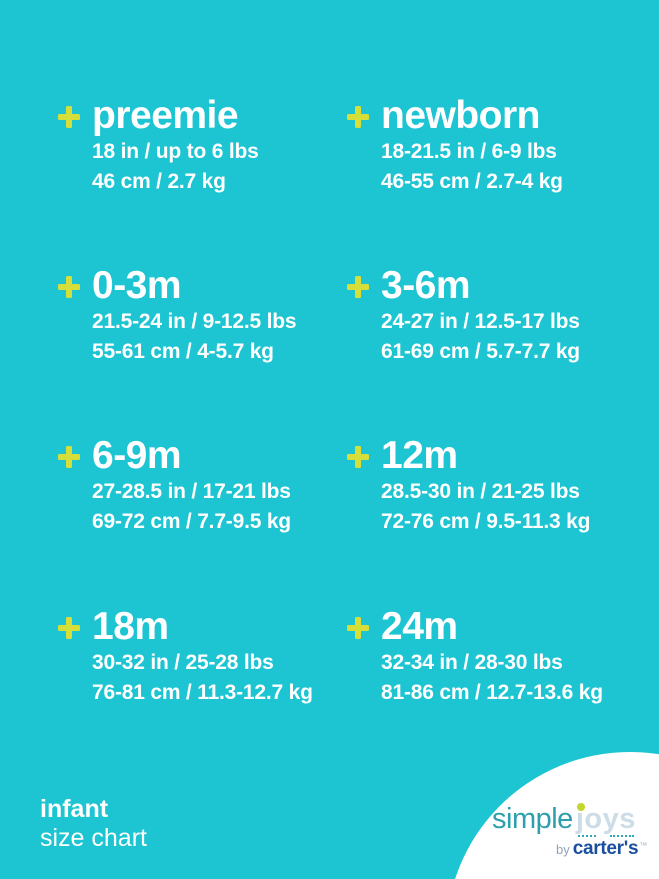 The height and width of the screenshot is (879, 659). Describe the element at coordinates (175, 151) in the screenshot. I see `size-imperial: 18 in / up to 6 lbs` at that location.